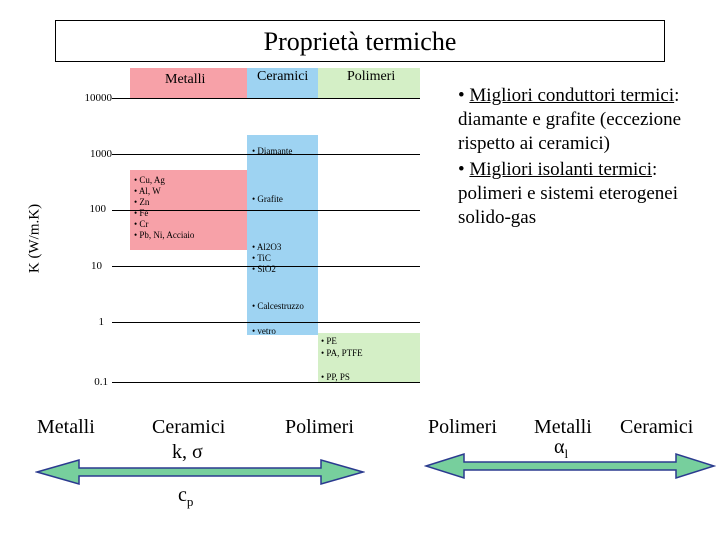  I want to click on note-insulators-heading: Migliori isolanti termici, so click(560, 169).